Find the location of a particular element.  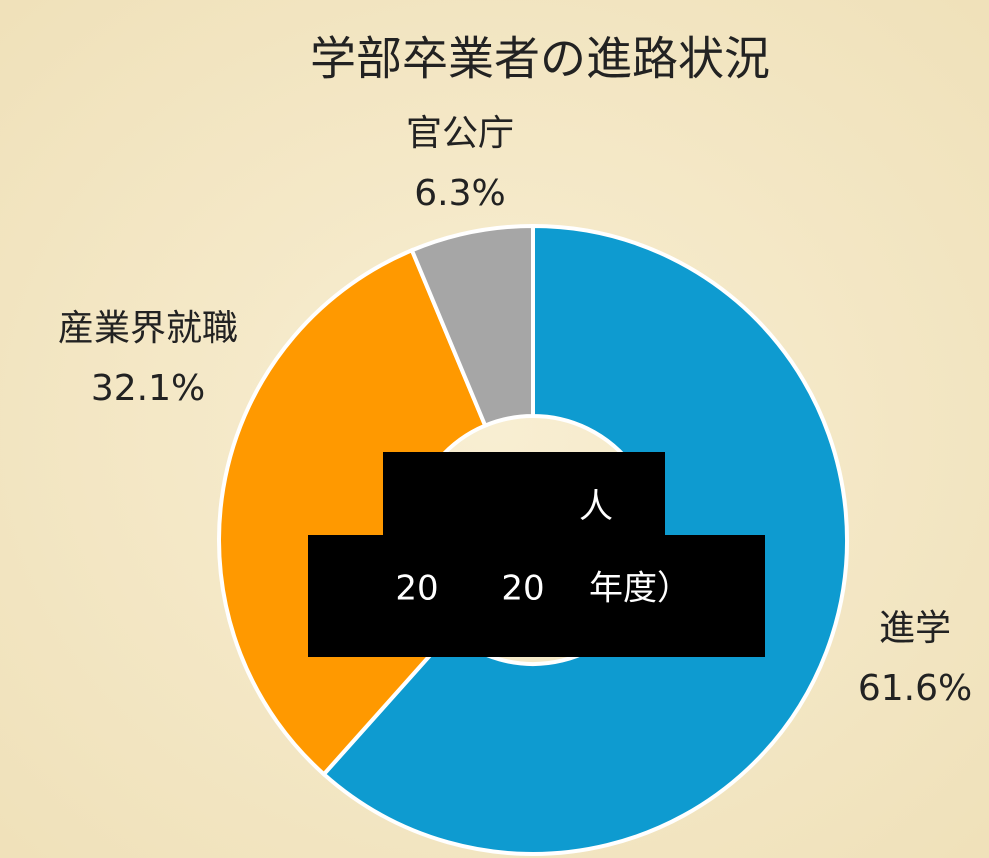

value-label: 32.1% is located at coordinates (148, 388).